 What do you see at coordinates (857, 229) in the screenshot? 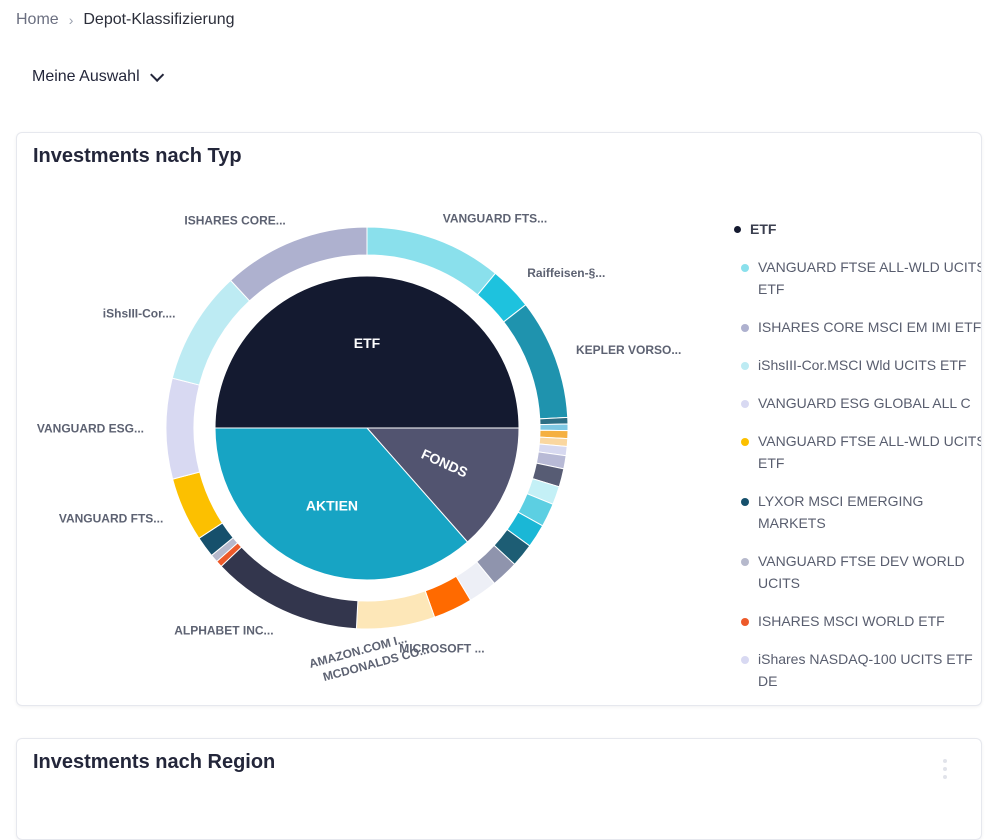
I see `legend-item-etf: ETF` at bounding box center [857, 229].